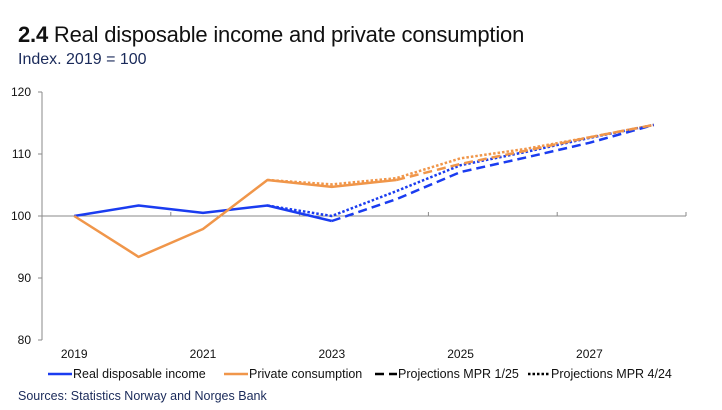  I want to click on series-line-income-dotted, so click(461, 170).